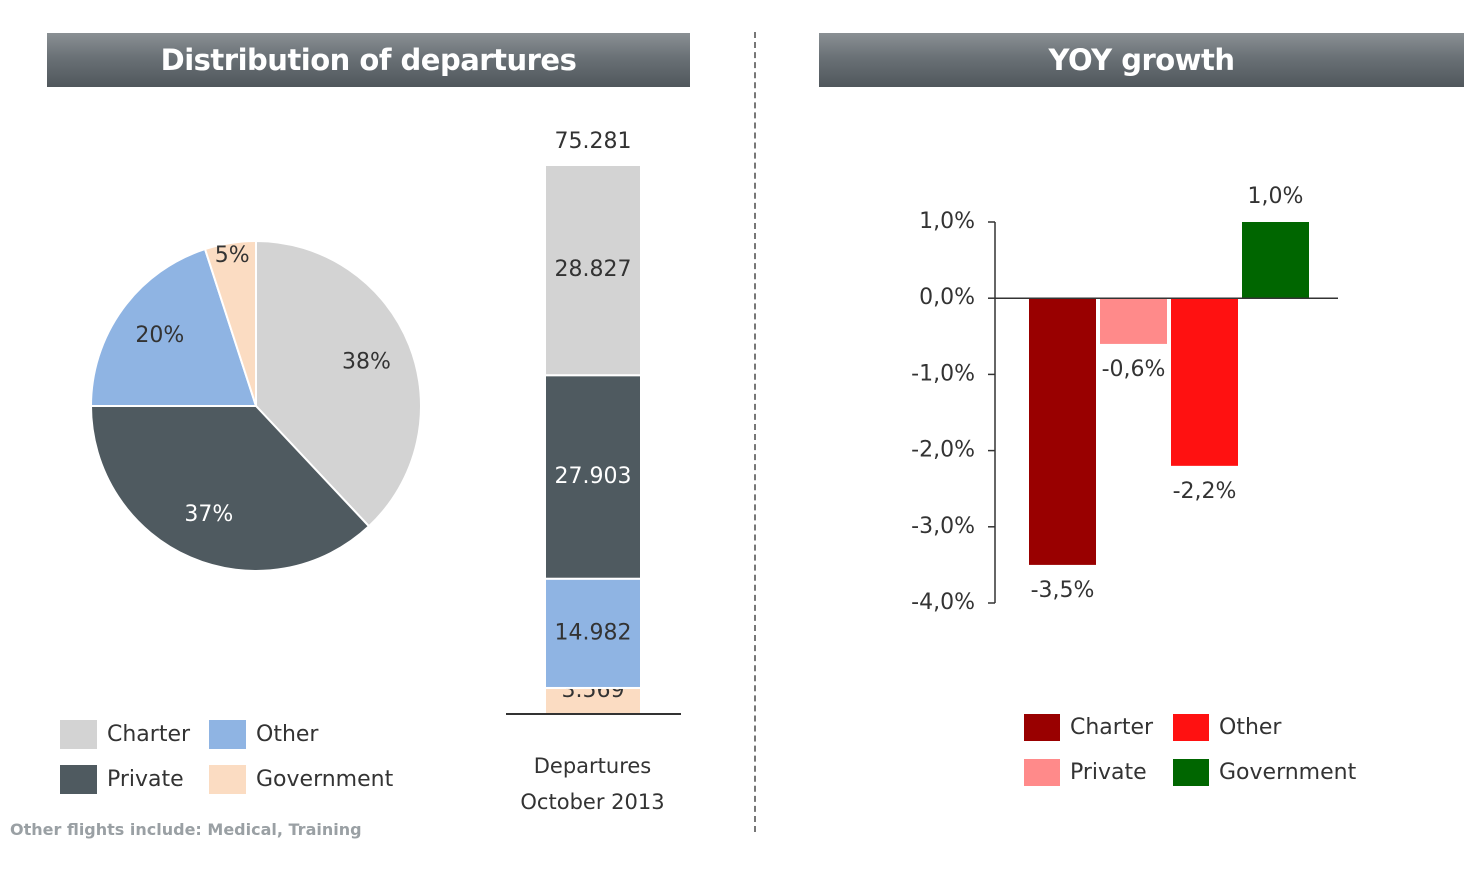 The height and width of the screenshot is (875, 1475). I want to click on pie-label-private: 37%, so click(208, 514).